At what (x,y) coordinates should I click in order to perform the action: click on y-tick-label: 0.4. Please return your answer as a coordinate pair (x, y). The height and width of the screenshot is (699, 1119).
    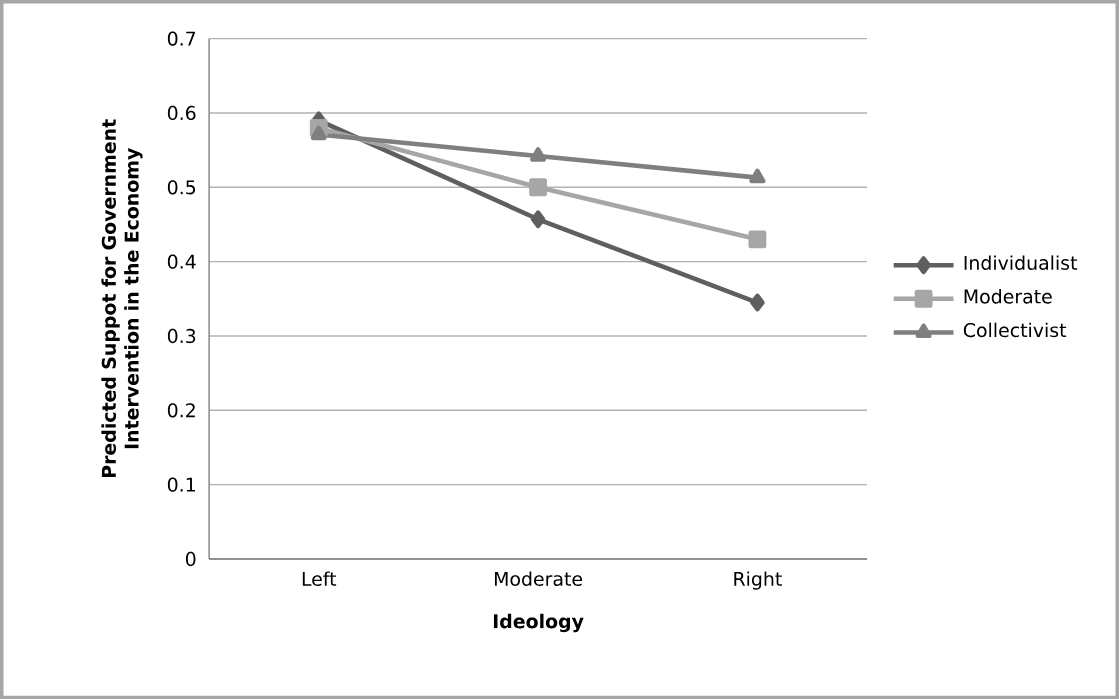
    Looking at the image, I should click on (181, 261).